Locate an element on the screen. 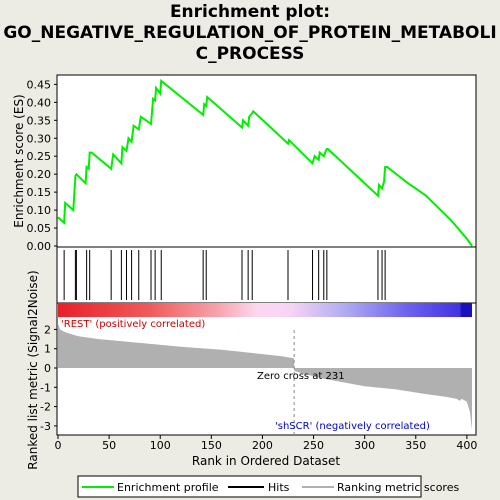  hit-lines-layer is located at coordinates (224, 275).